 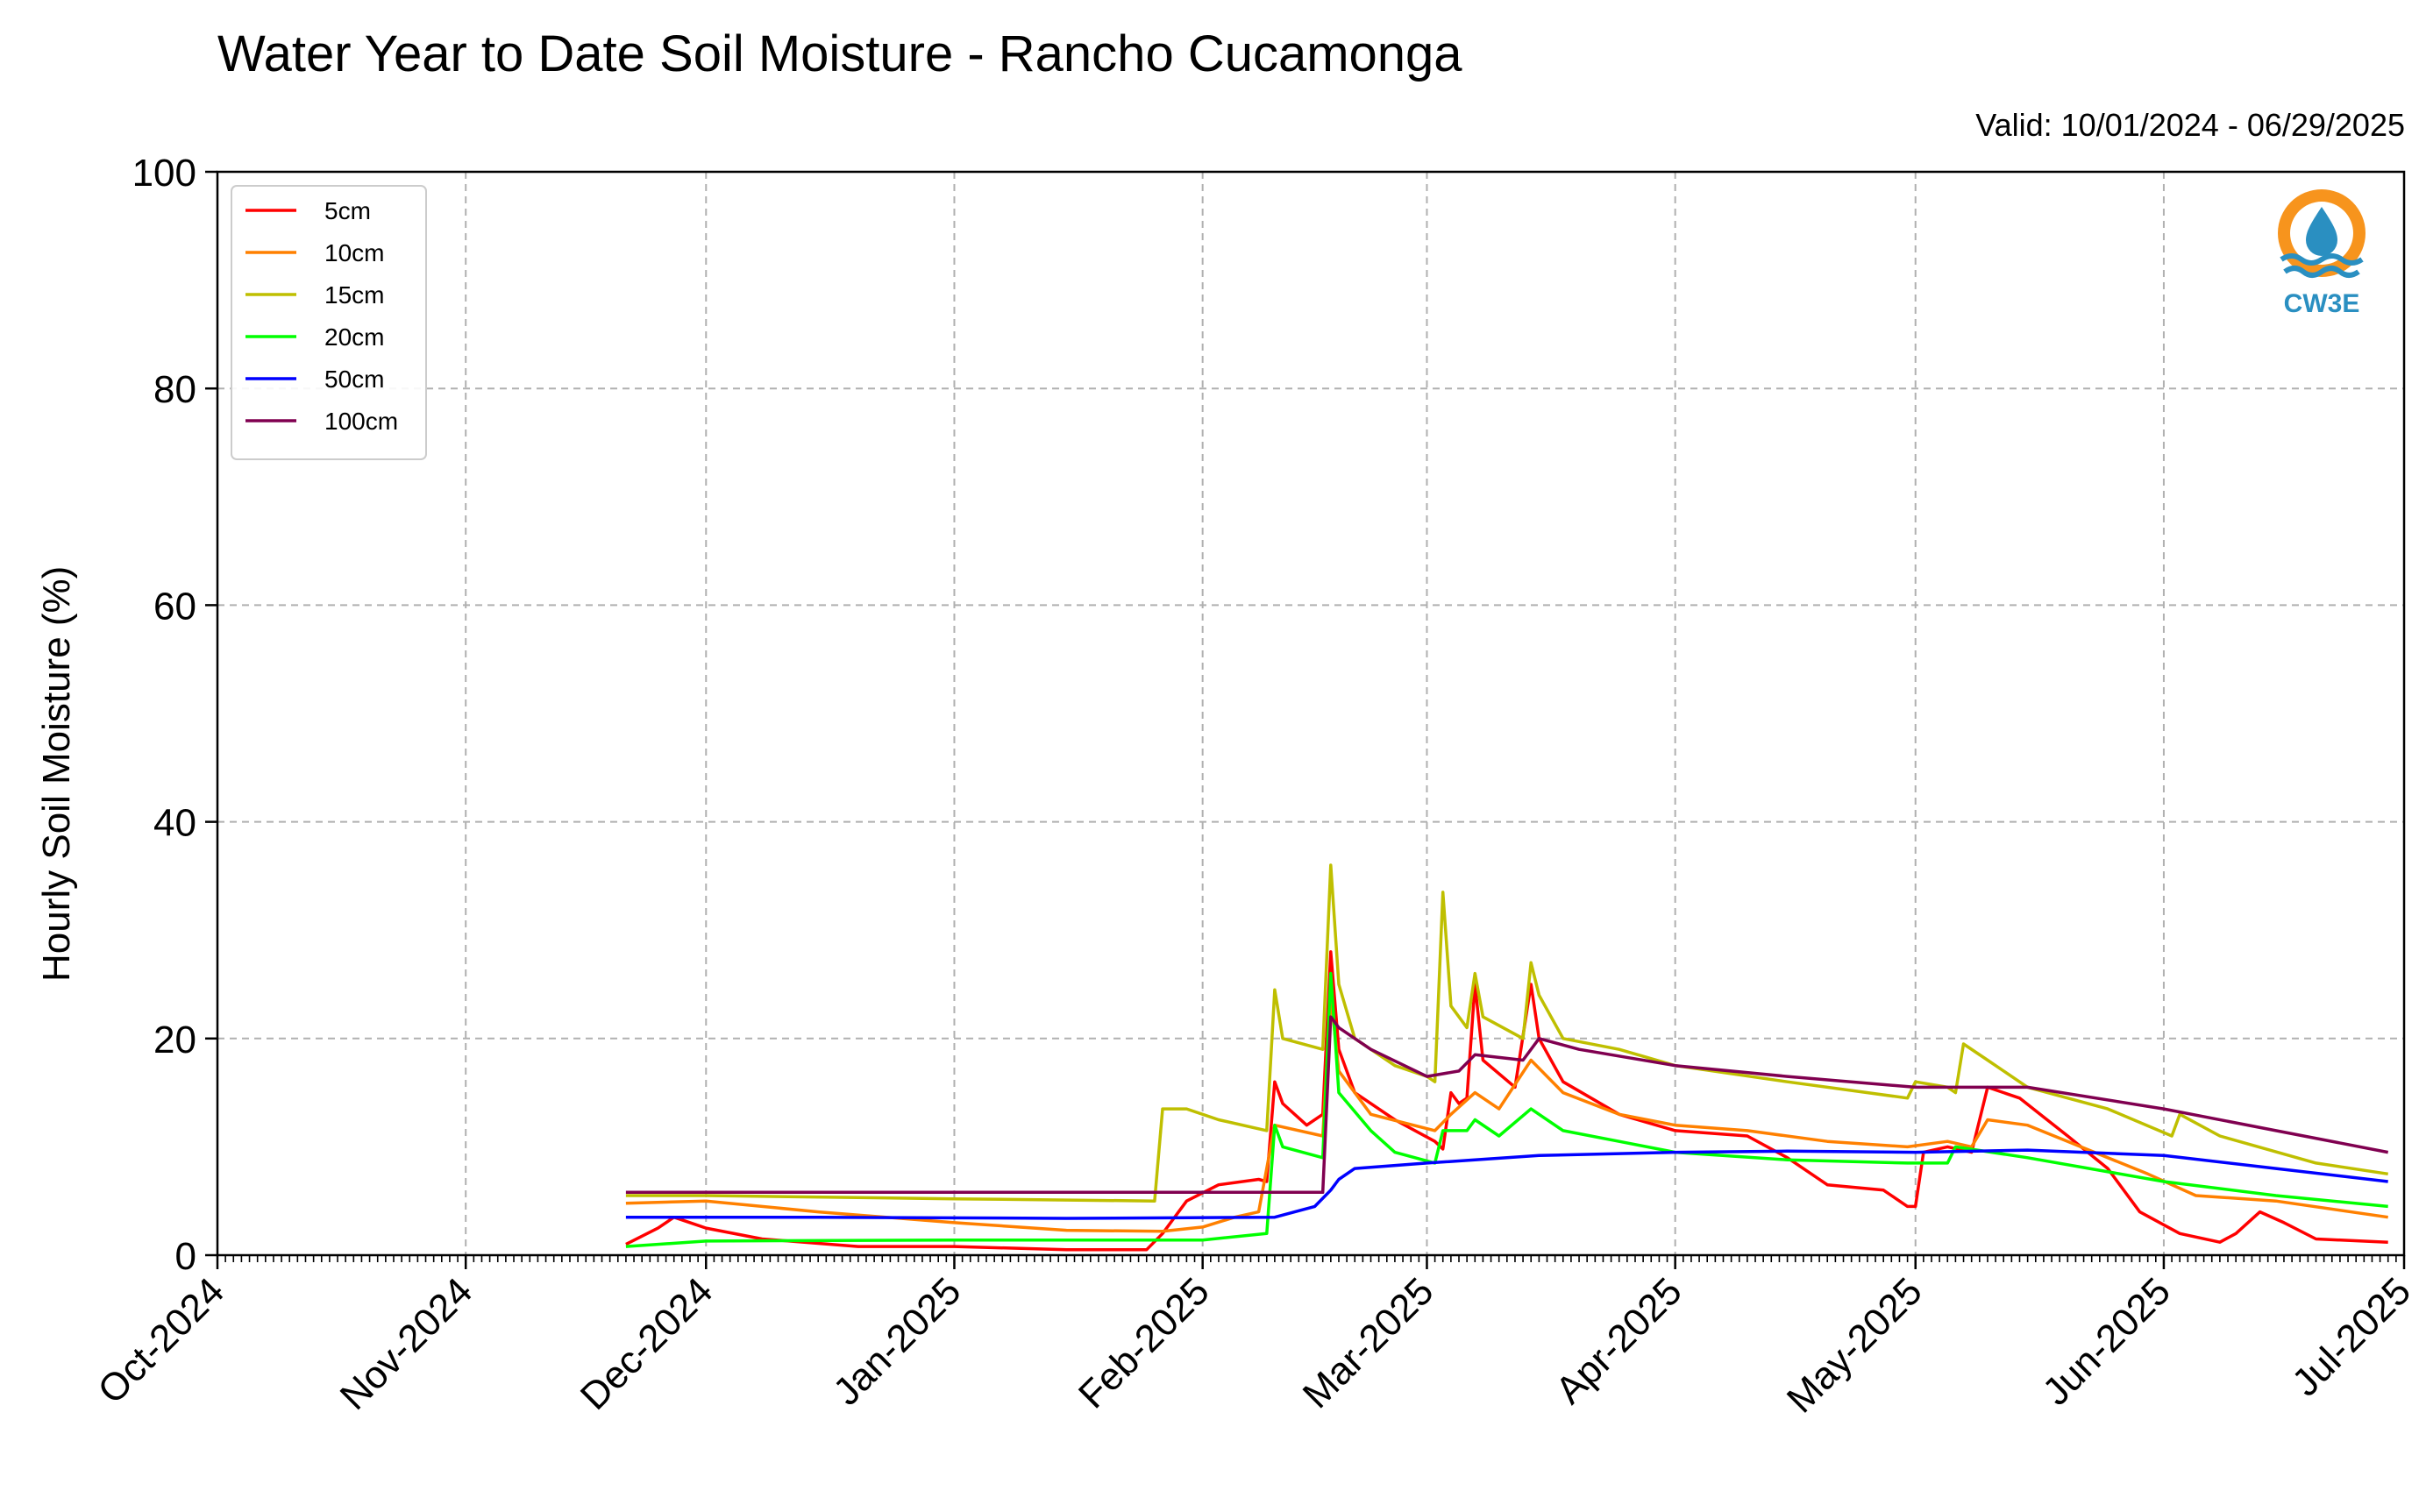 What do you see at coordinates (1144, 1342) in the screenshot?
I see `x-tick-label: Feb-2025` at bounding box center [1144, 1342].